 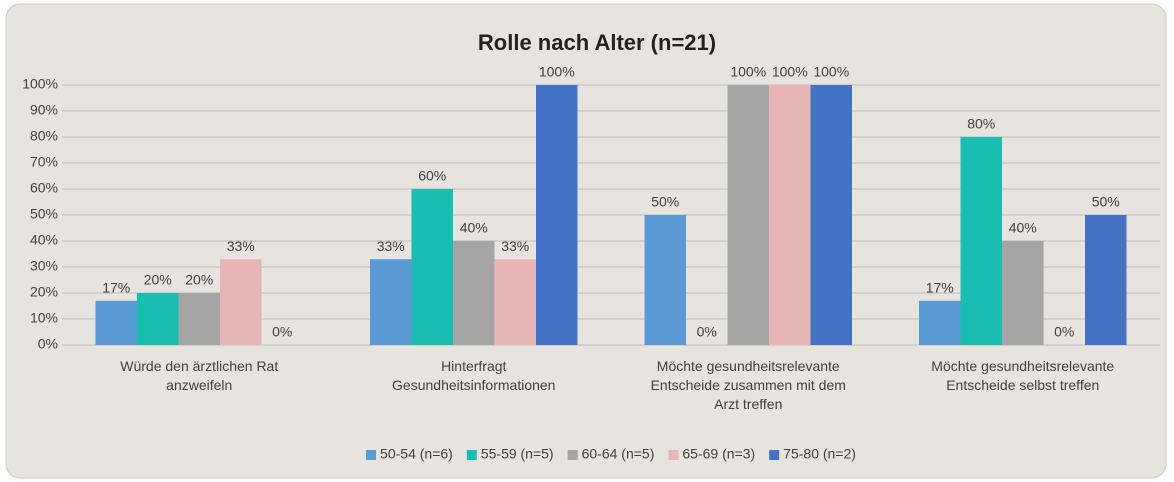 I want to click on y-tick-label: 20%, so click(x=44, y=292).